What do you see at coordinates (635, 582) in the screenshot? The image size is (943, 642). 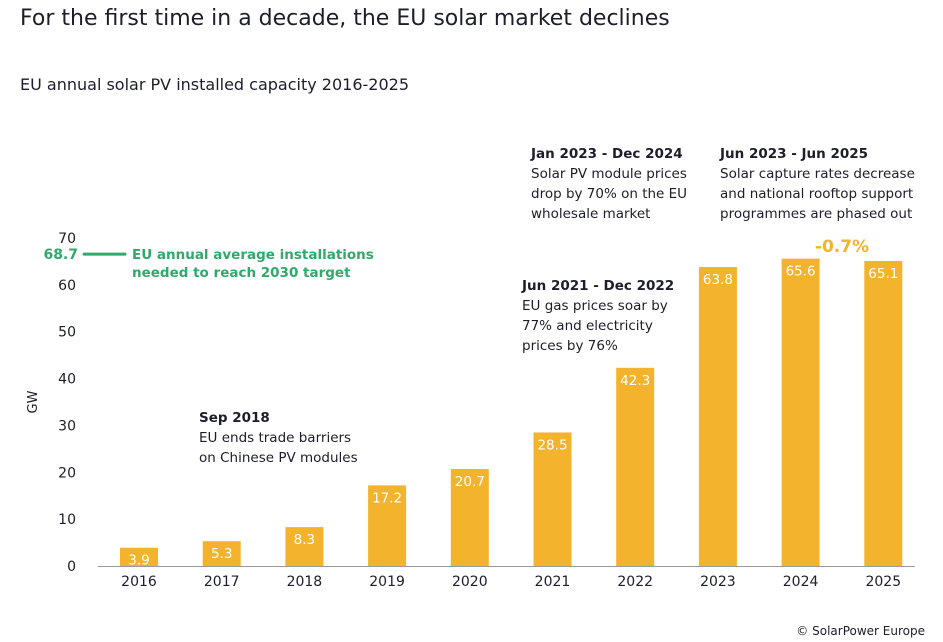 I see `x-tick-label: 2022` at bounding box center [635, 582].